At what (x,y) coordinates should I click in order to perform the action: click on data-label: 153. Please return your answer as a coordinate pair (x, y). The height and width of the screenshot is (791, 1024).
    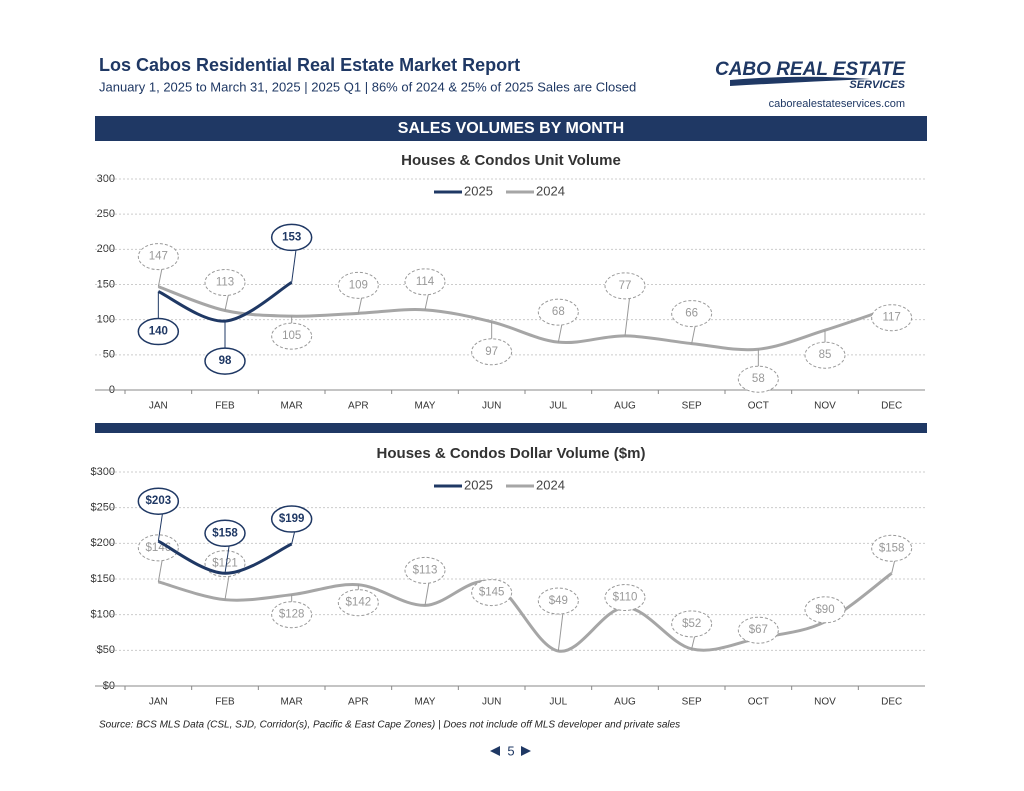
    Looking at the image, I should click on (291, 237).